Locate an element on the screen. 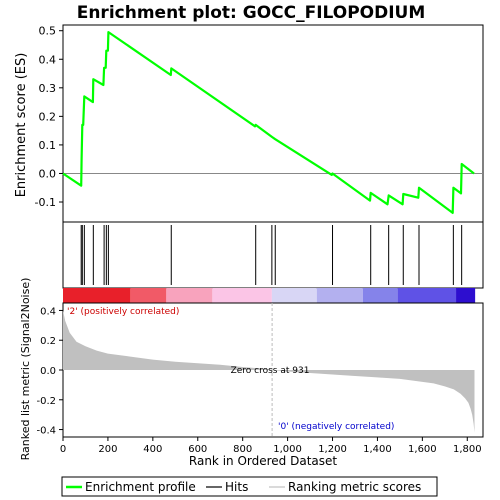  legend-label: Ranking metric scores is located at coordinates (354, 487).